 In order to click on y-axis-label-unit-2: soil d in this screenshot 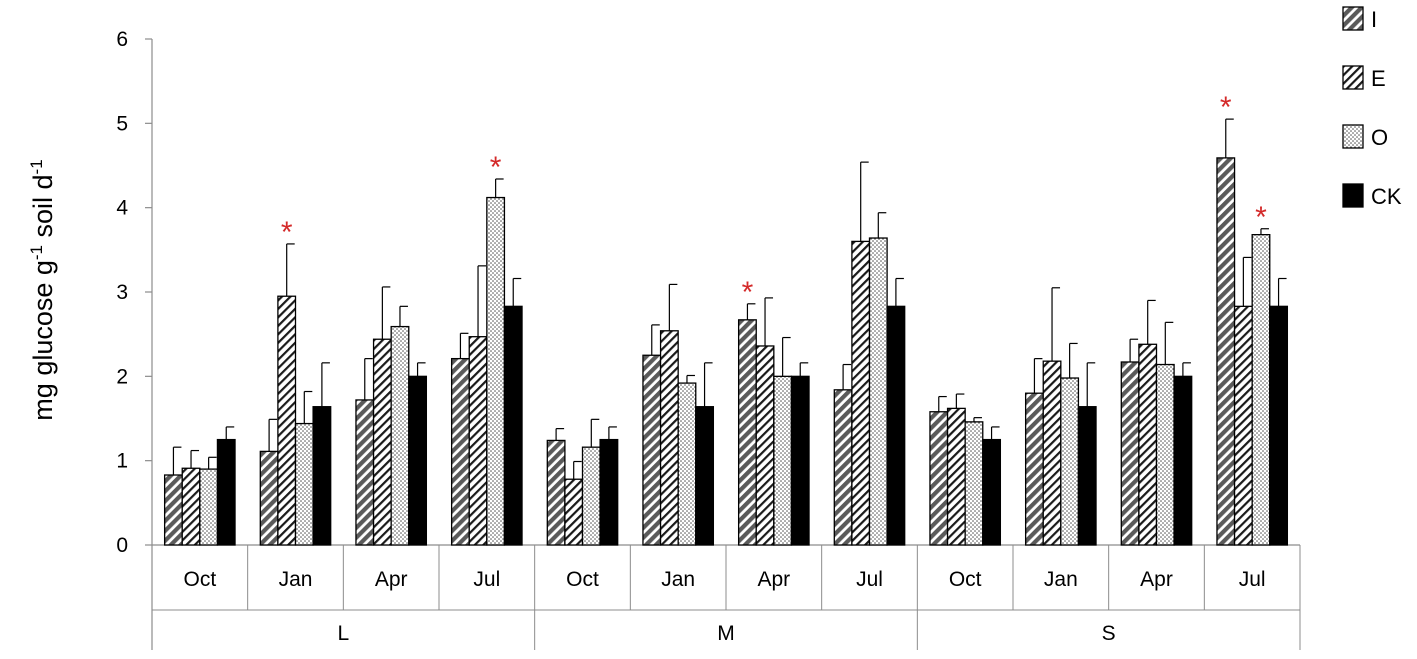, I will do `click(43, 209)`.